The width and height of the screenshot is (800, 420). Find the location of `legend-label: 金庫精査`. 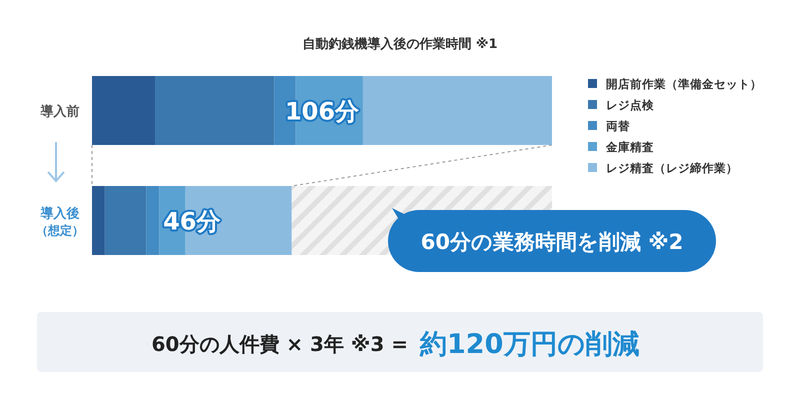

legend-label: 金庫精査 is located at coordinates (629, 147).